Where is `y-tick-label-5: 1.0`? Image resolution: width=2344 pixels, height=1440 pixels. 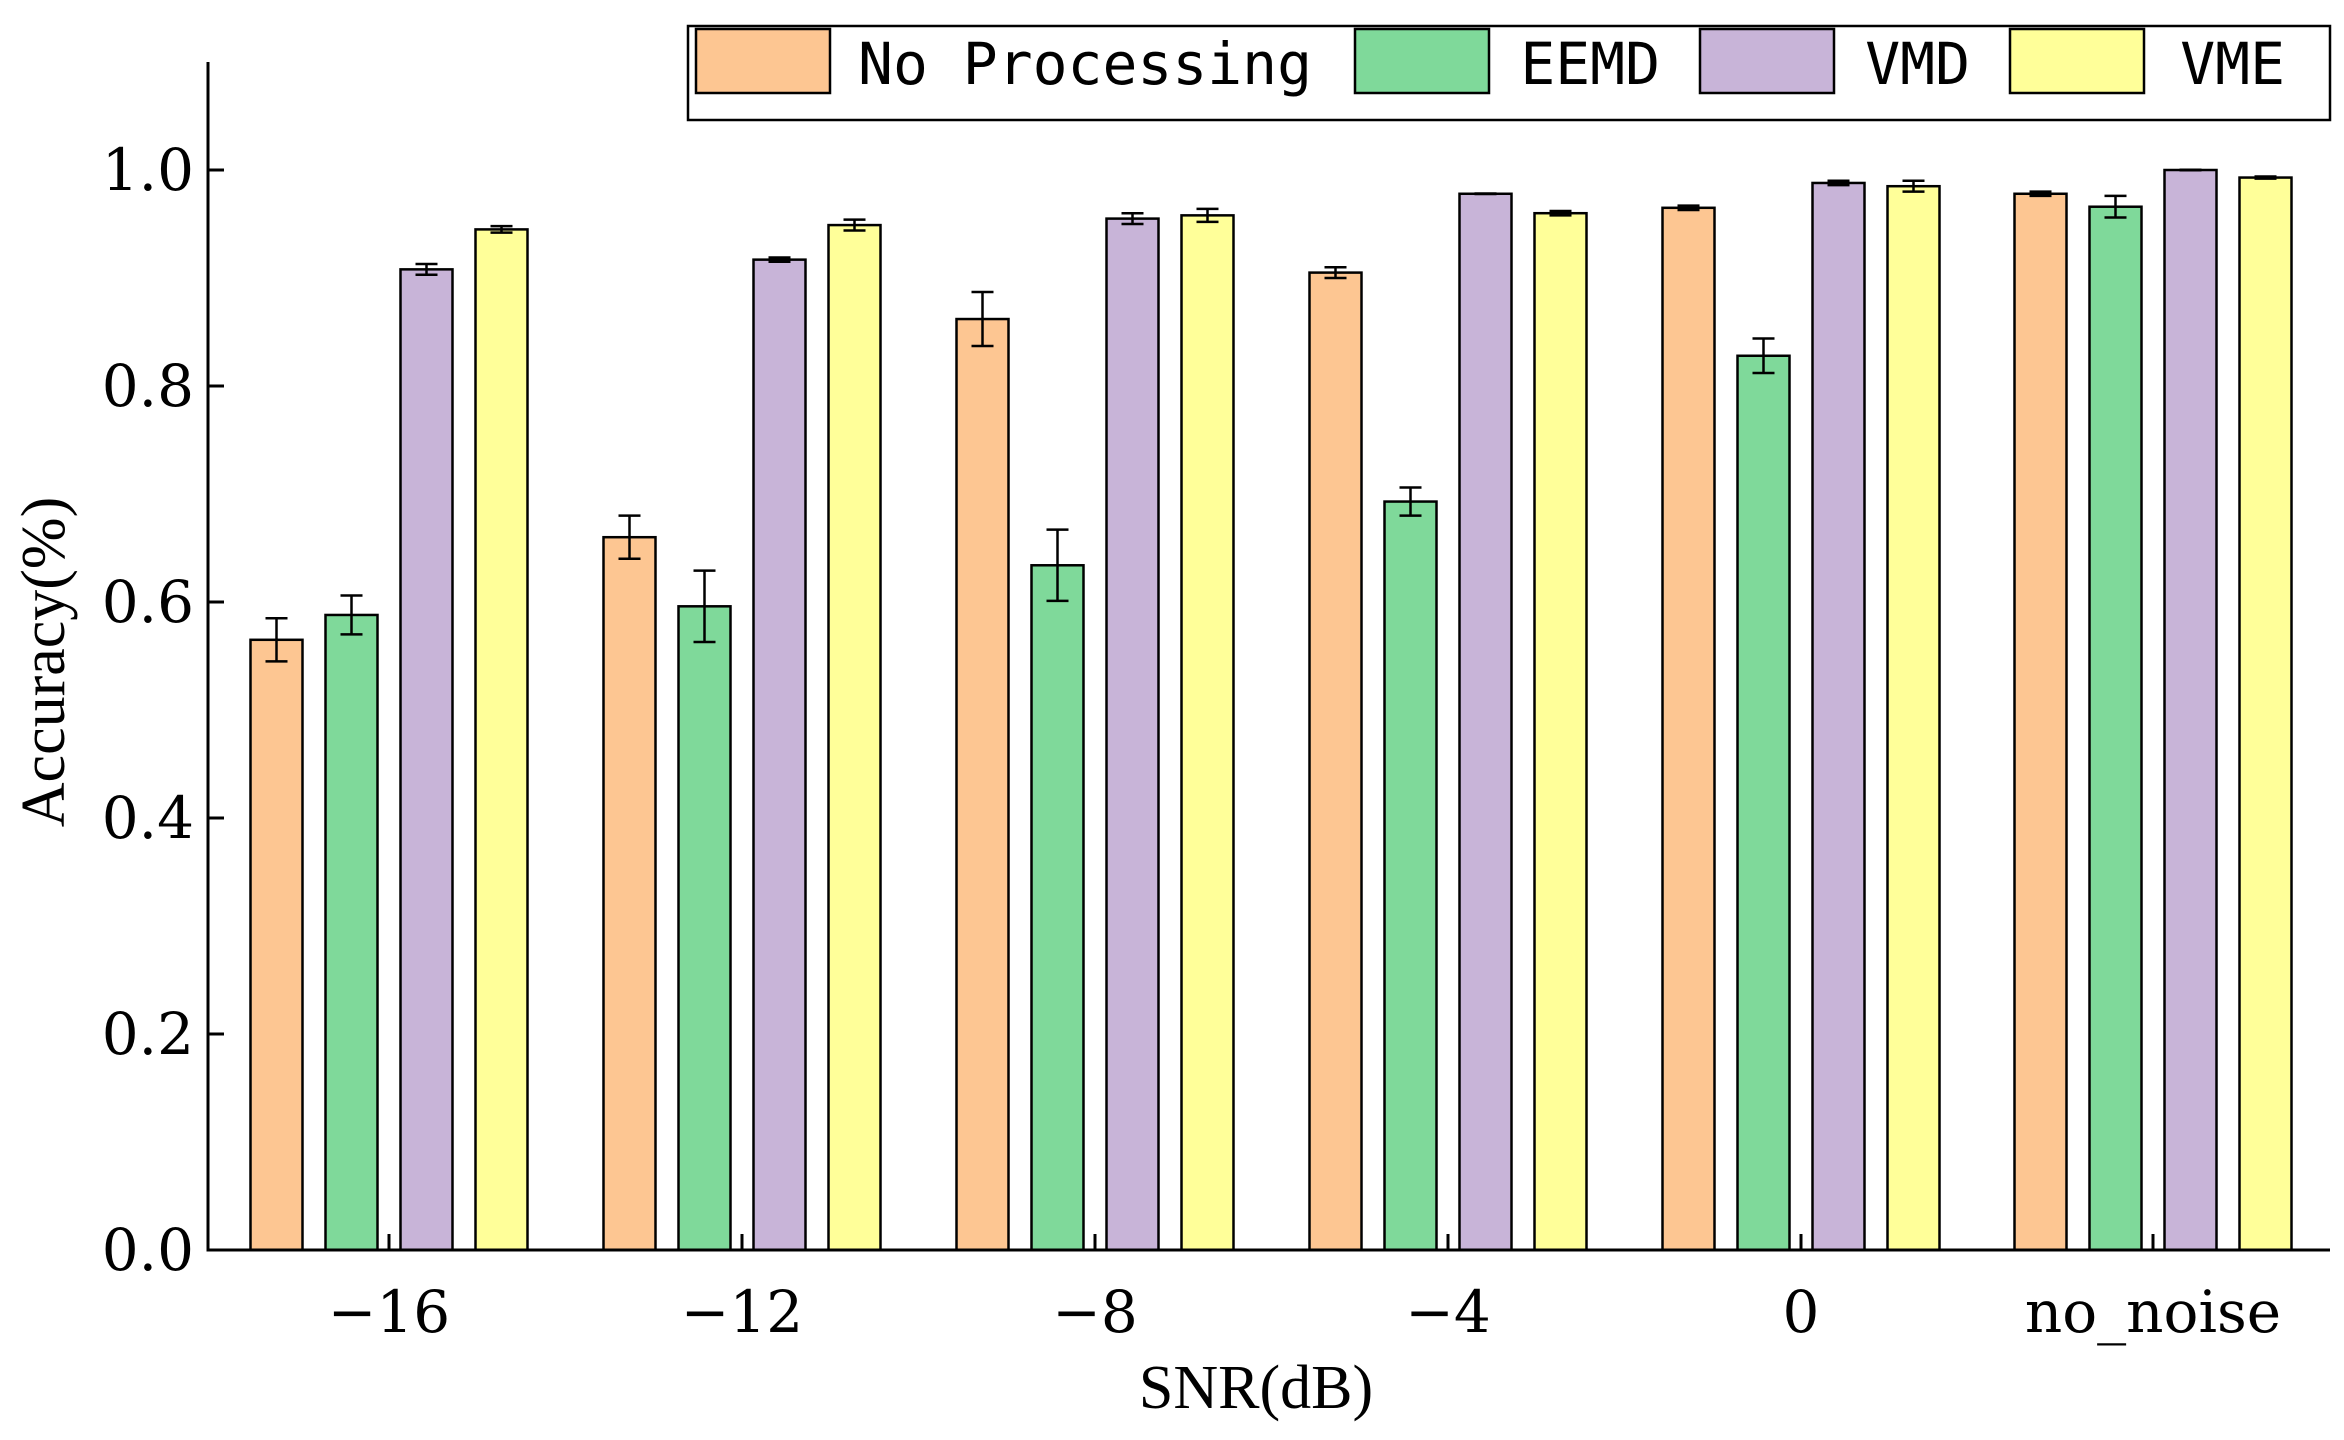 y-tick-label-5: 1.0 is located at coordinates (148, 170).